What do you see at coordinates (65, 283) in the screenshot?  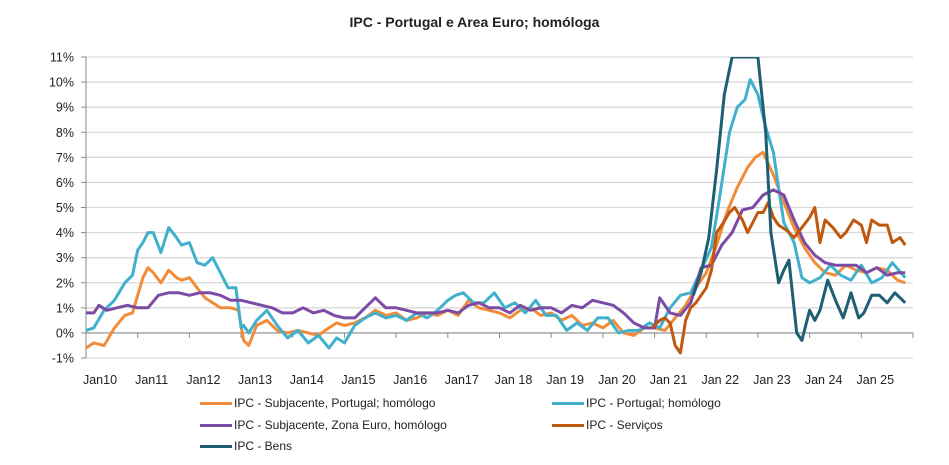 I see `y-tick-label: 2%` at bounding box center [65, 283].